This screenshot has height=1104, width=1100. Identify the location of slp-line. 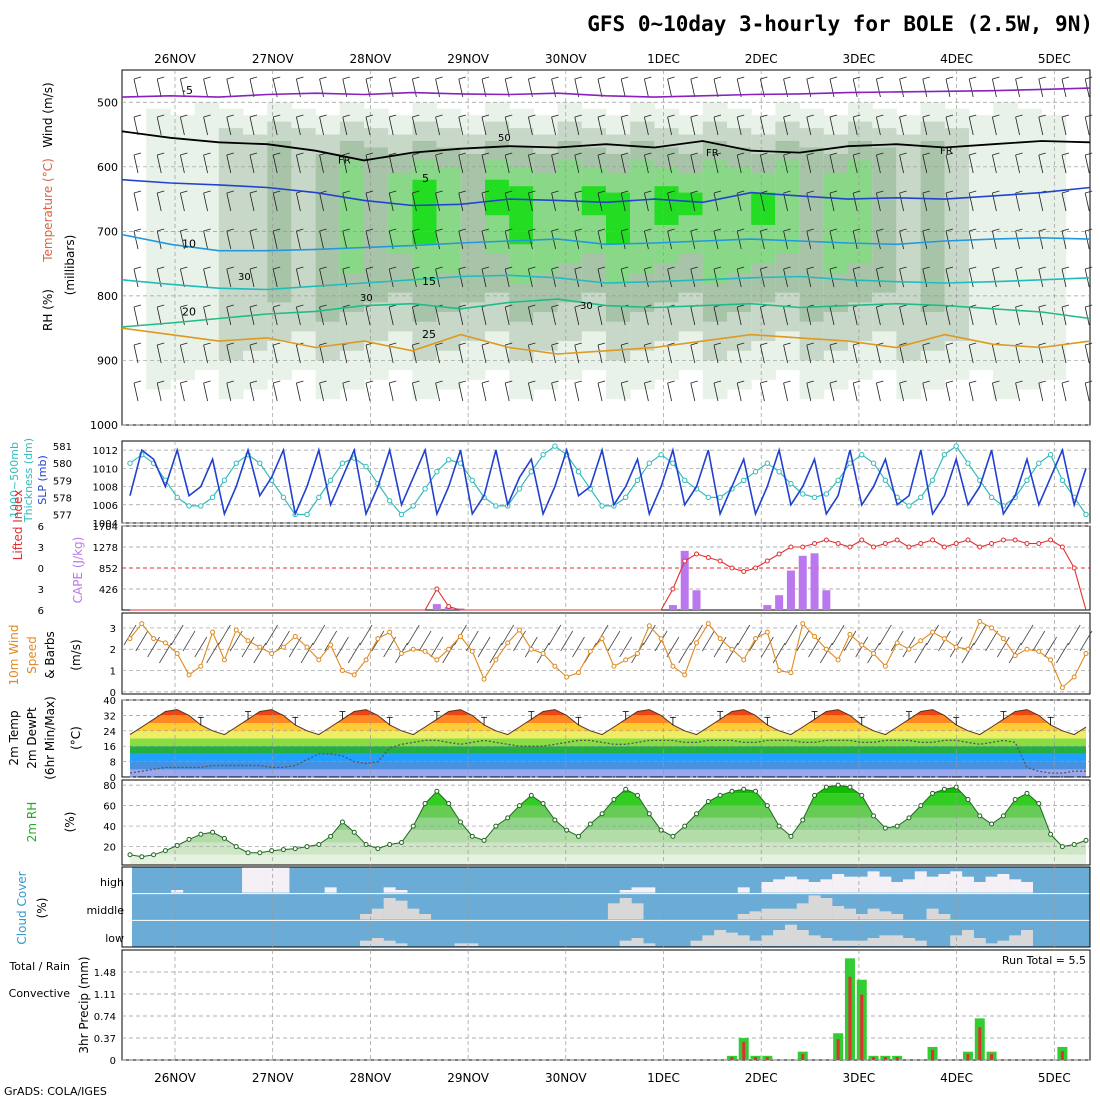
(608, 482).